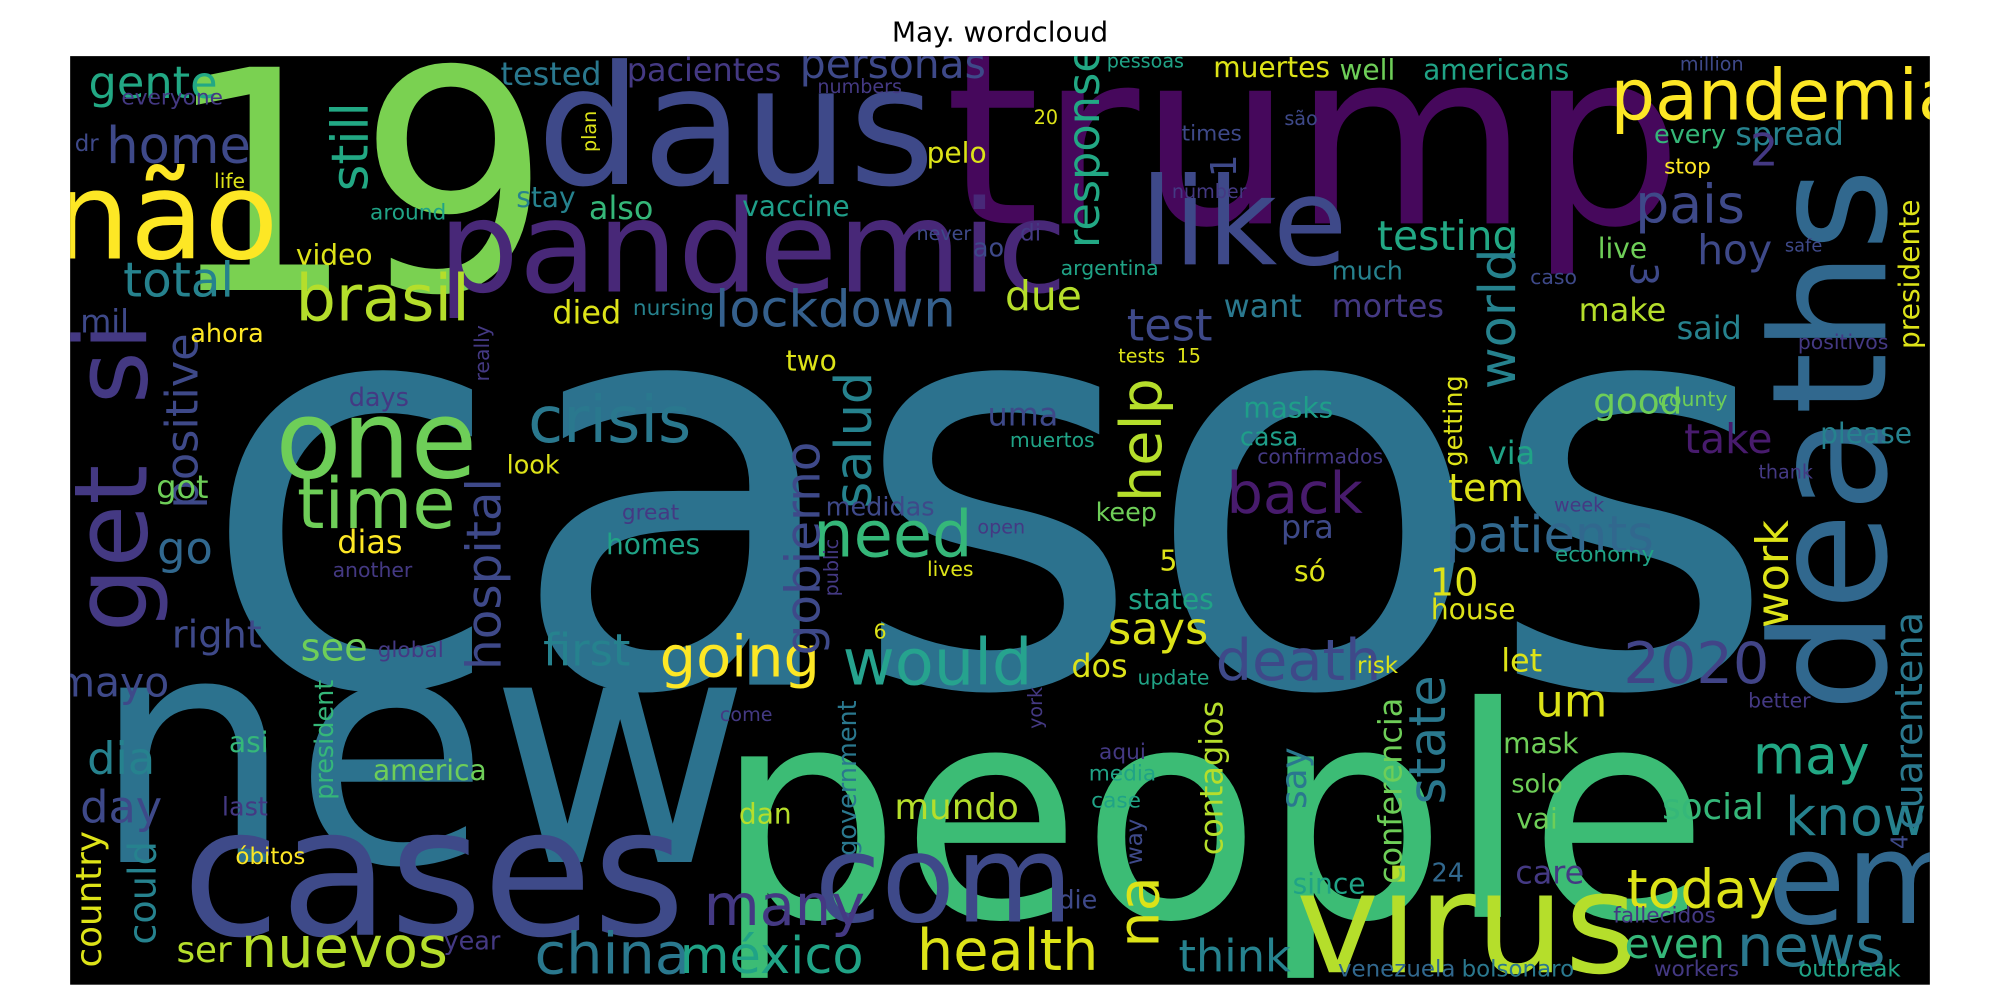 The width and height of the screenshot is (2000, 1000). Describe the element at coordinates (182, 420) in the screenshot. I see `word: positive` at that location.